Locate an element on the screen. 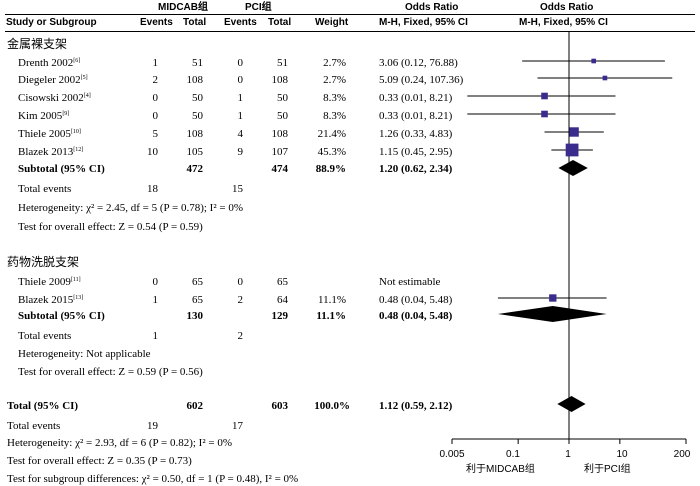  grand-total-events-2: 17 is located at coordinates (237, 426).